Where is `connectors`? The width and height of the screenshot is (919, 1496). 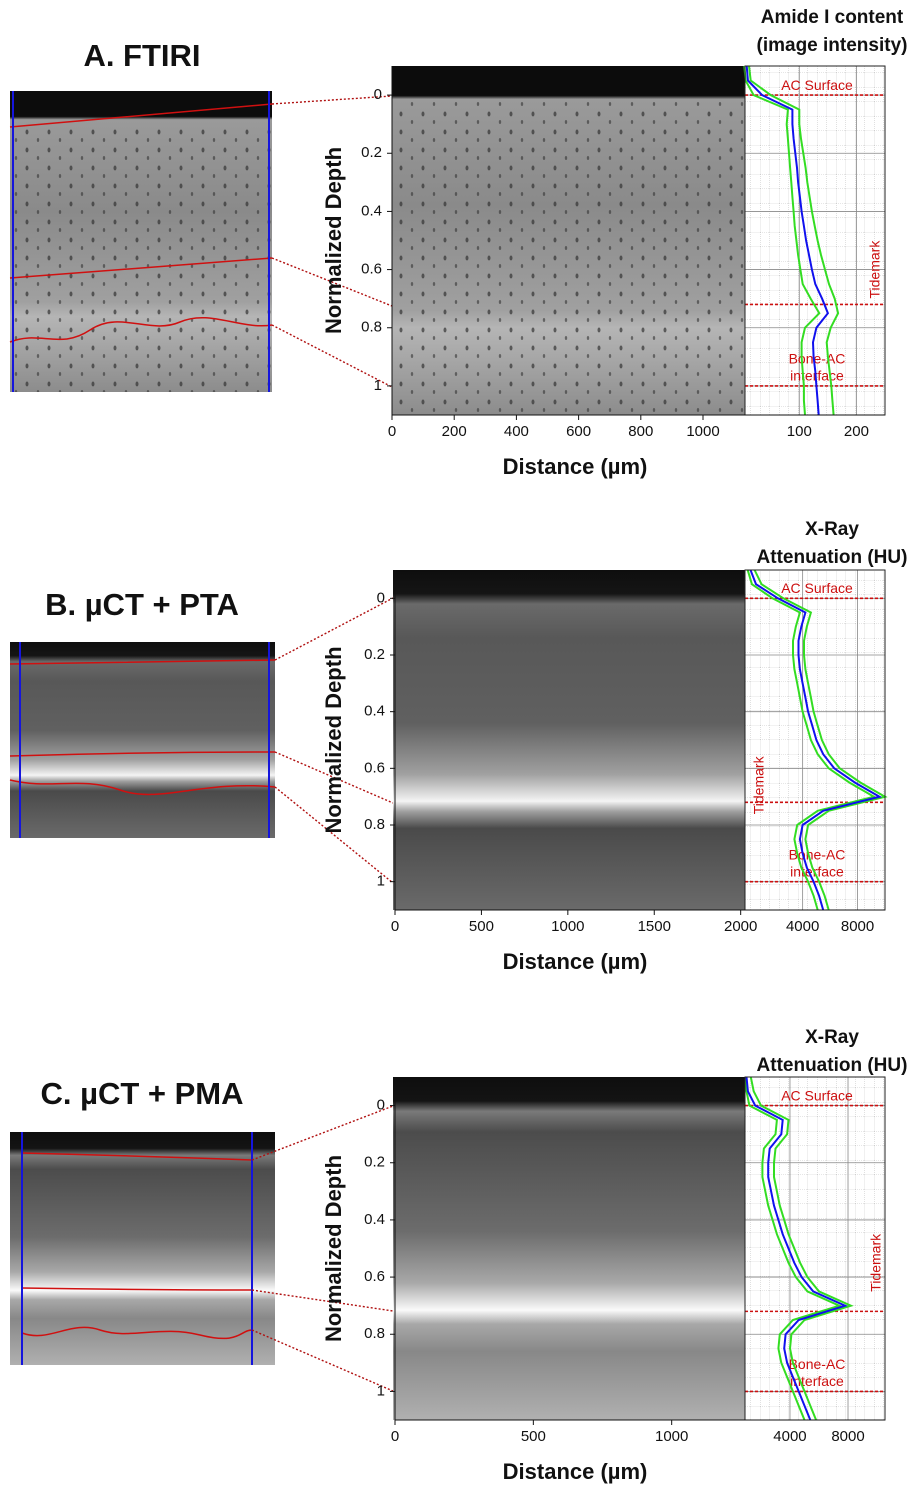
connectors is located at coordinates (322, 743).